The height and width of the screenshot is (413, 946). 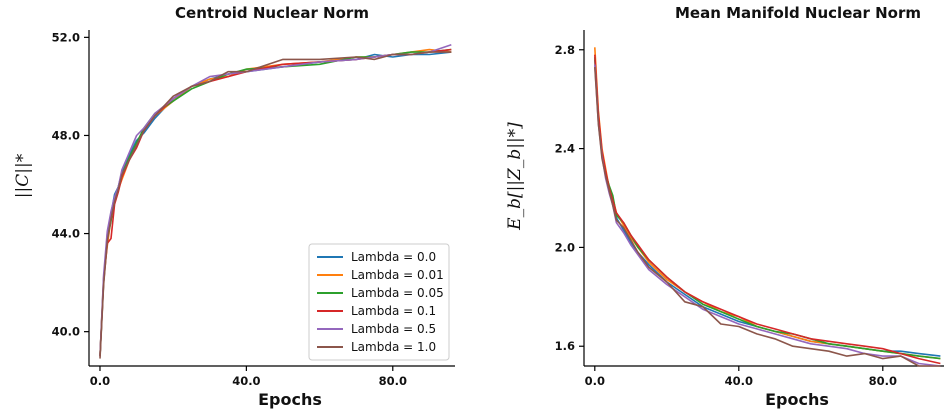 What do you see at coordinates (565, 247) in the screenshot?
I see `y-tick-label: 2.0` at bounding box center [565, 247].